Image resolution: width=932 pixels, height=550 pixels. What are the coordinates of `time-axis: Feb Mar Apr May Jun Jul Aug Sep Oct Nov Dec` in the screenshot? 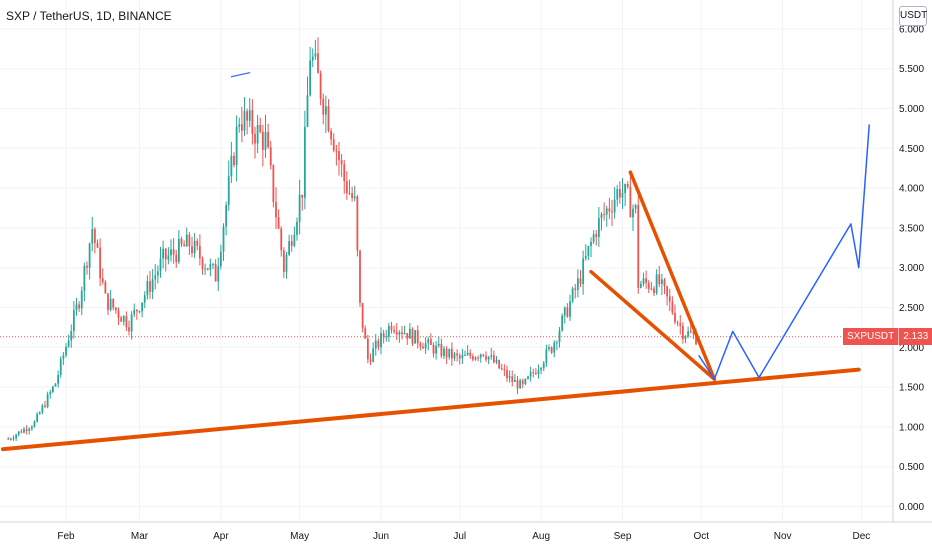 It's located at (463, 536).